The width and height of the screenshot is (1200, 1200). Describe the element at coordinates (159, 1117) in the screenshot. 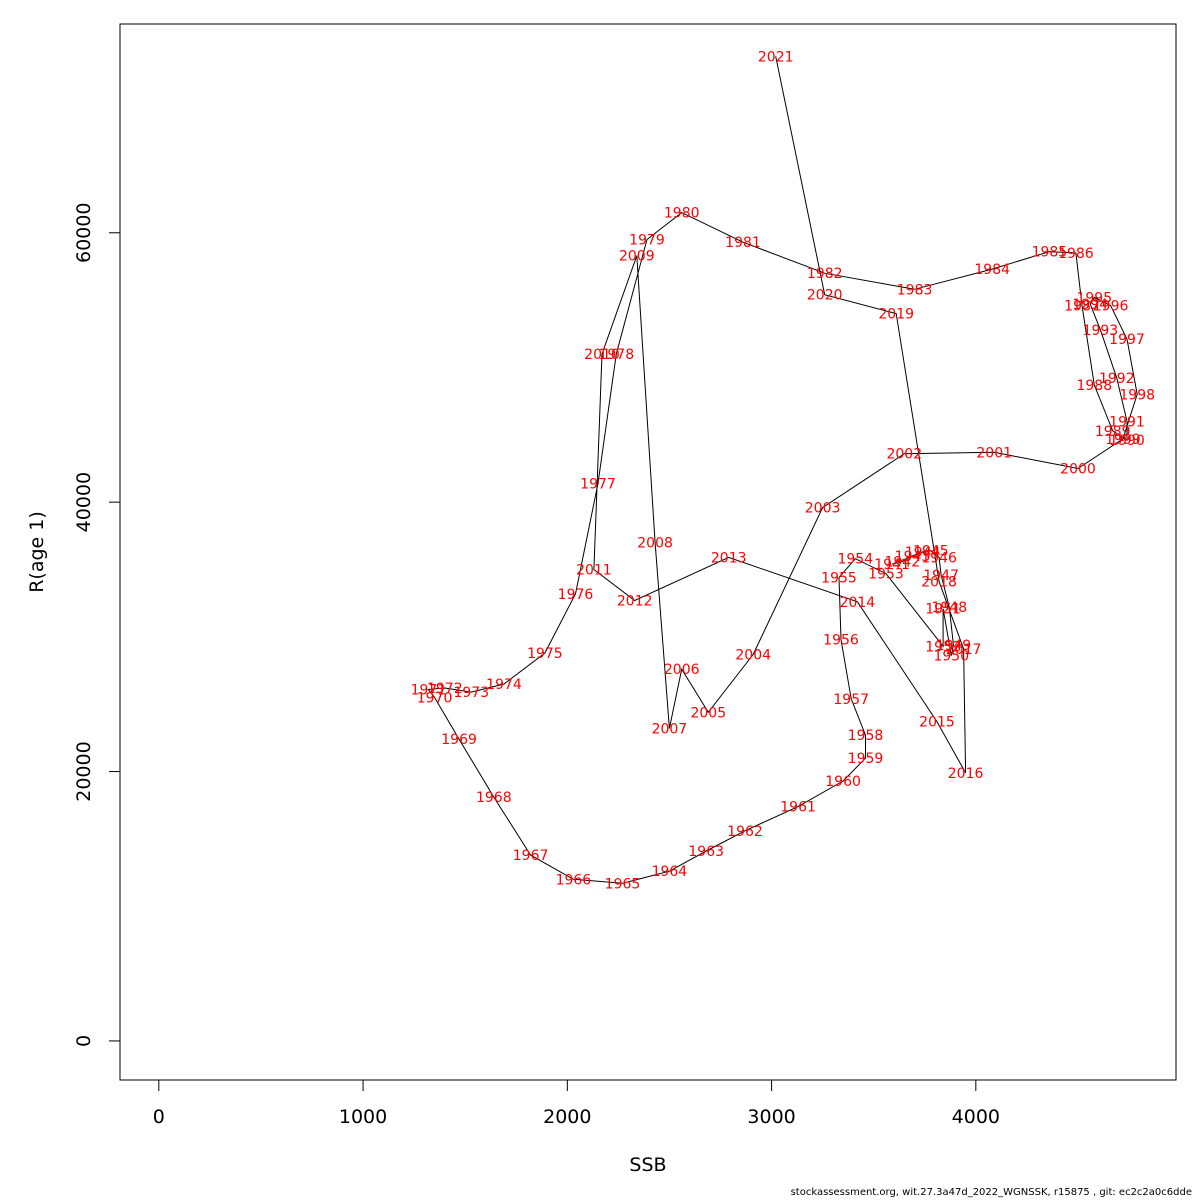

I see `x-tick-label: 0` at that location.